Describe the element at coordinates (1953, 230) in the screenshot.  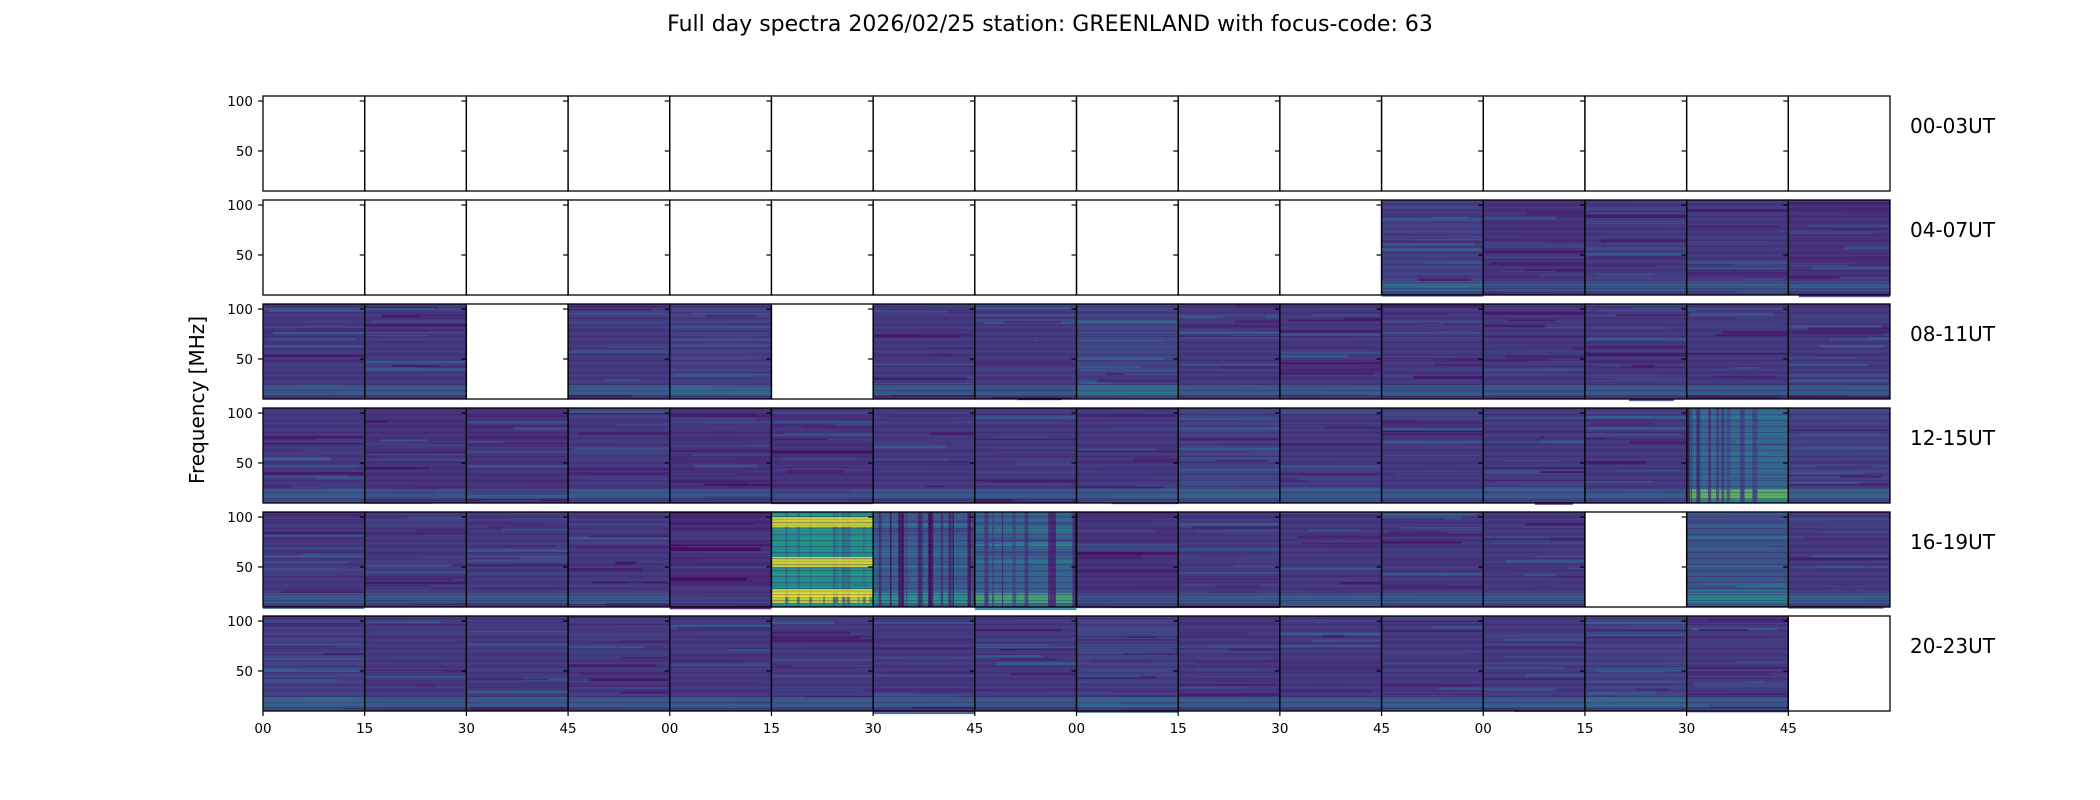
I see `row-time-label: 04-07UT` at that location.